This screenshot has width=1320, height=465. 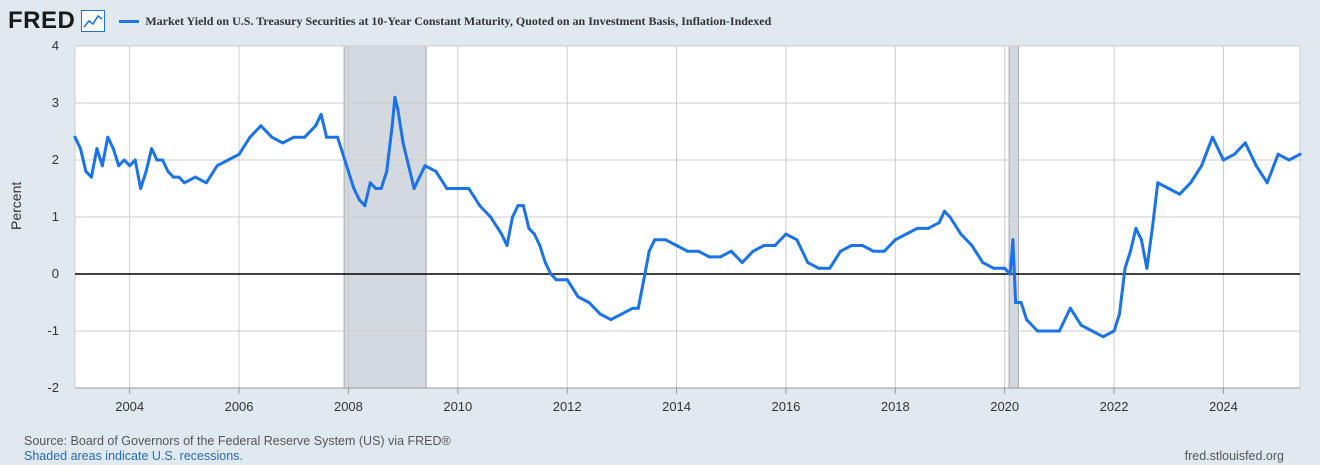 What do you see at coordinates (129, 21) in the screenshot?
I see `legend-swatch` at bounding box center [129, 21].